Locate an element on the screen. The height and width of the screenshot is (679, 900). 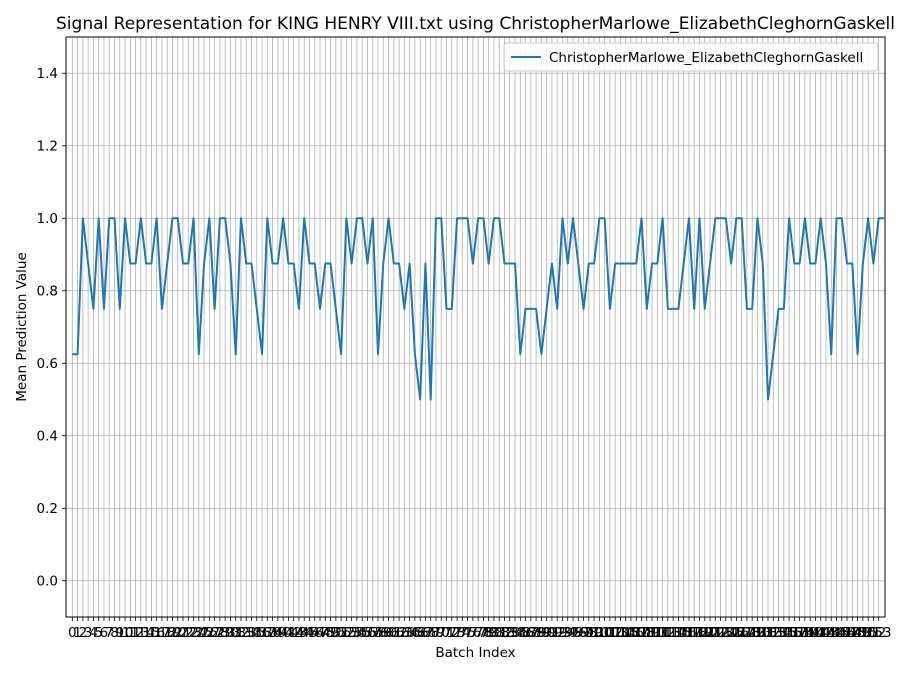
legend-box is located at coordinates (691, 57).